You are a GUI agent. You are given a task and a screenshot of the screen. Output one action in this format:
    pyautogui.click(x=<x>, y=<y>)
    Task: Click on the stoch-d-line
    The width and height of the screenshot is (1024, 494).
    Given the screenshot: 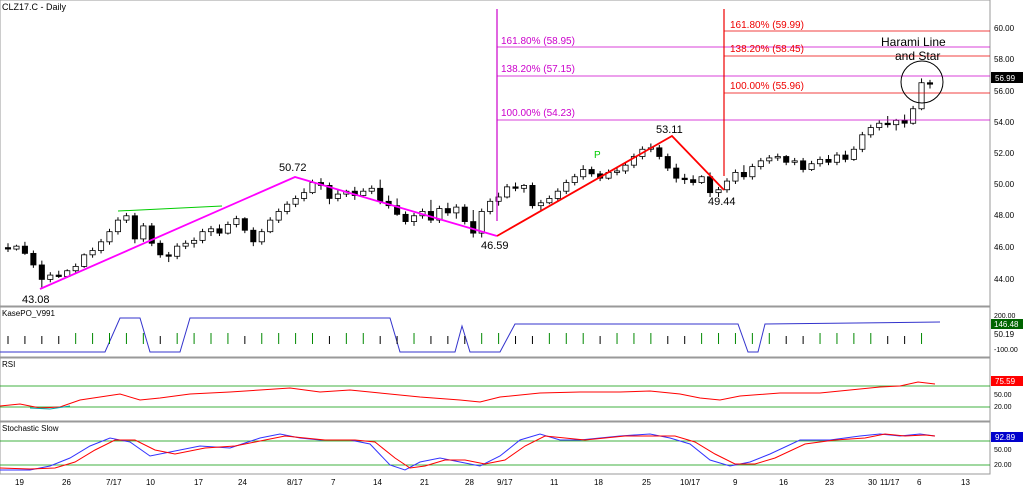 What is the action you would take?
    pyautogui.click(x=468, y=451)
    